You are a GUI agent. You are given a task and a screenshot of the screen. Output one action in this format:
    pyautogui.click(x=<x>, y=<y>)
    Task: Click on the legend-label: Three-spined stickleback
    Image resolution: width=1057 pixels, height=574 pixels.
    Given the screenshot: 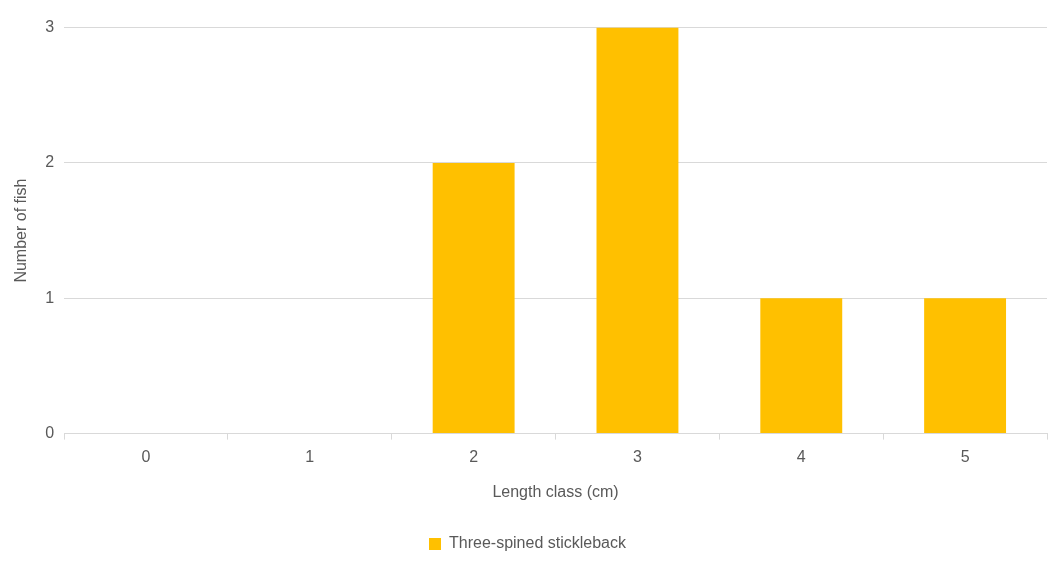 What is the action you would take?
    pyautogui.click(x=538, y=543)
    